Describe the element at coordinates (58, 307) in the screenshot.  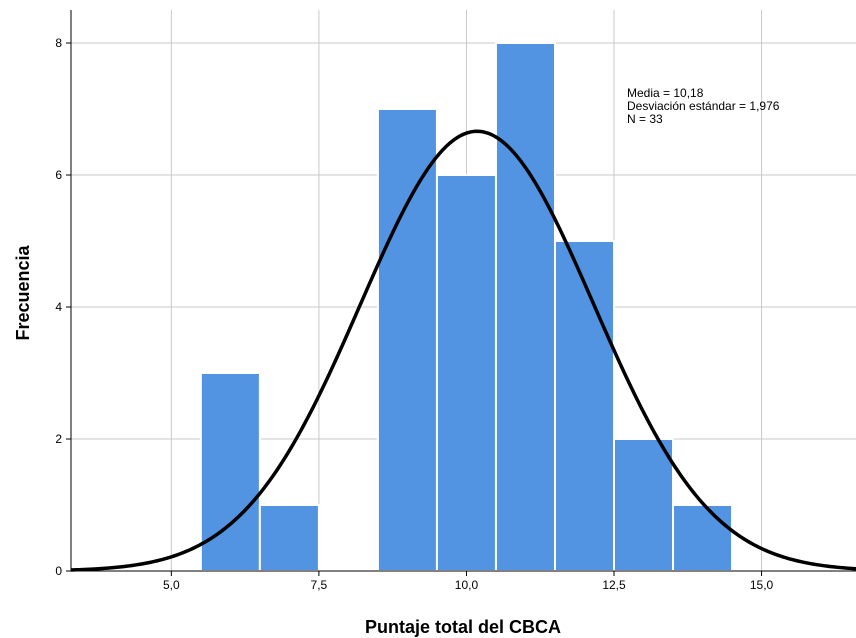
I see `y-tick-label-2: 4` at that location.